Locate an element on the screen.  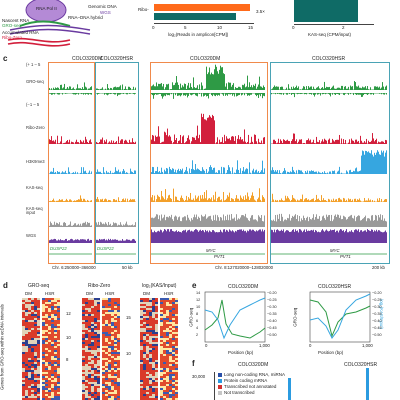
e-title-dm: COLO320DM is located at coordinates (243, 287).